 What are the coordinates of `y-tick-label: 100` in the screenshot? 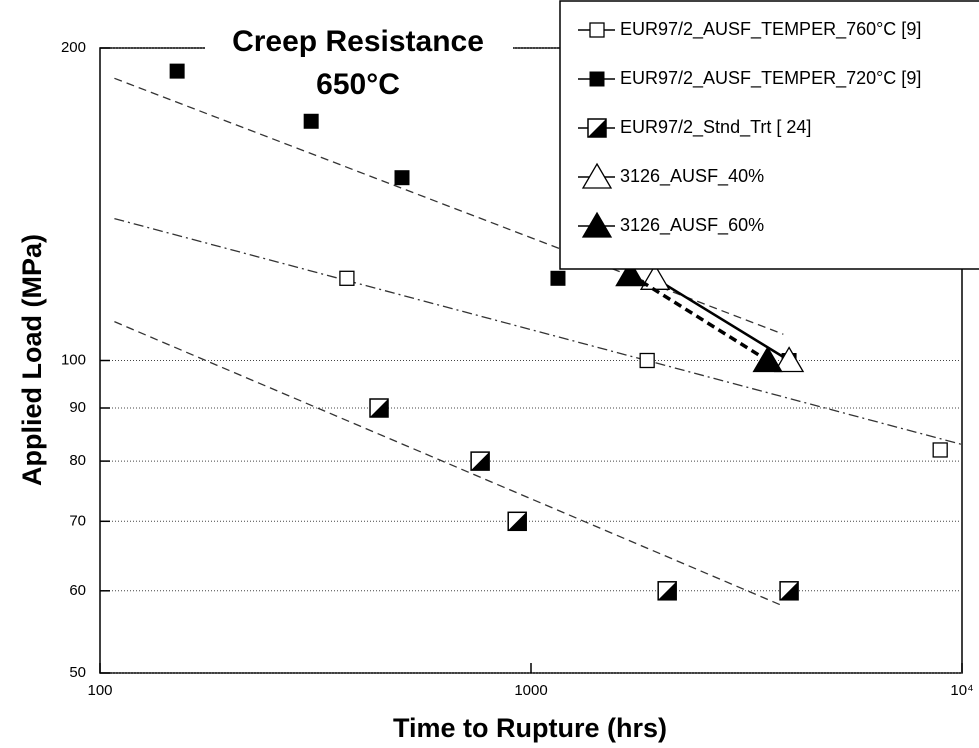 It's located at (73, 359).